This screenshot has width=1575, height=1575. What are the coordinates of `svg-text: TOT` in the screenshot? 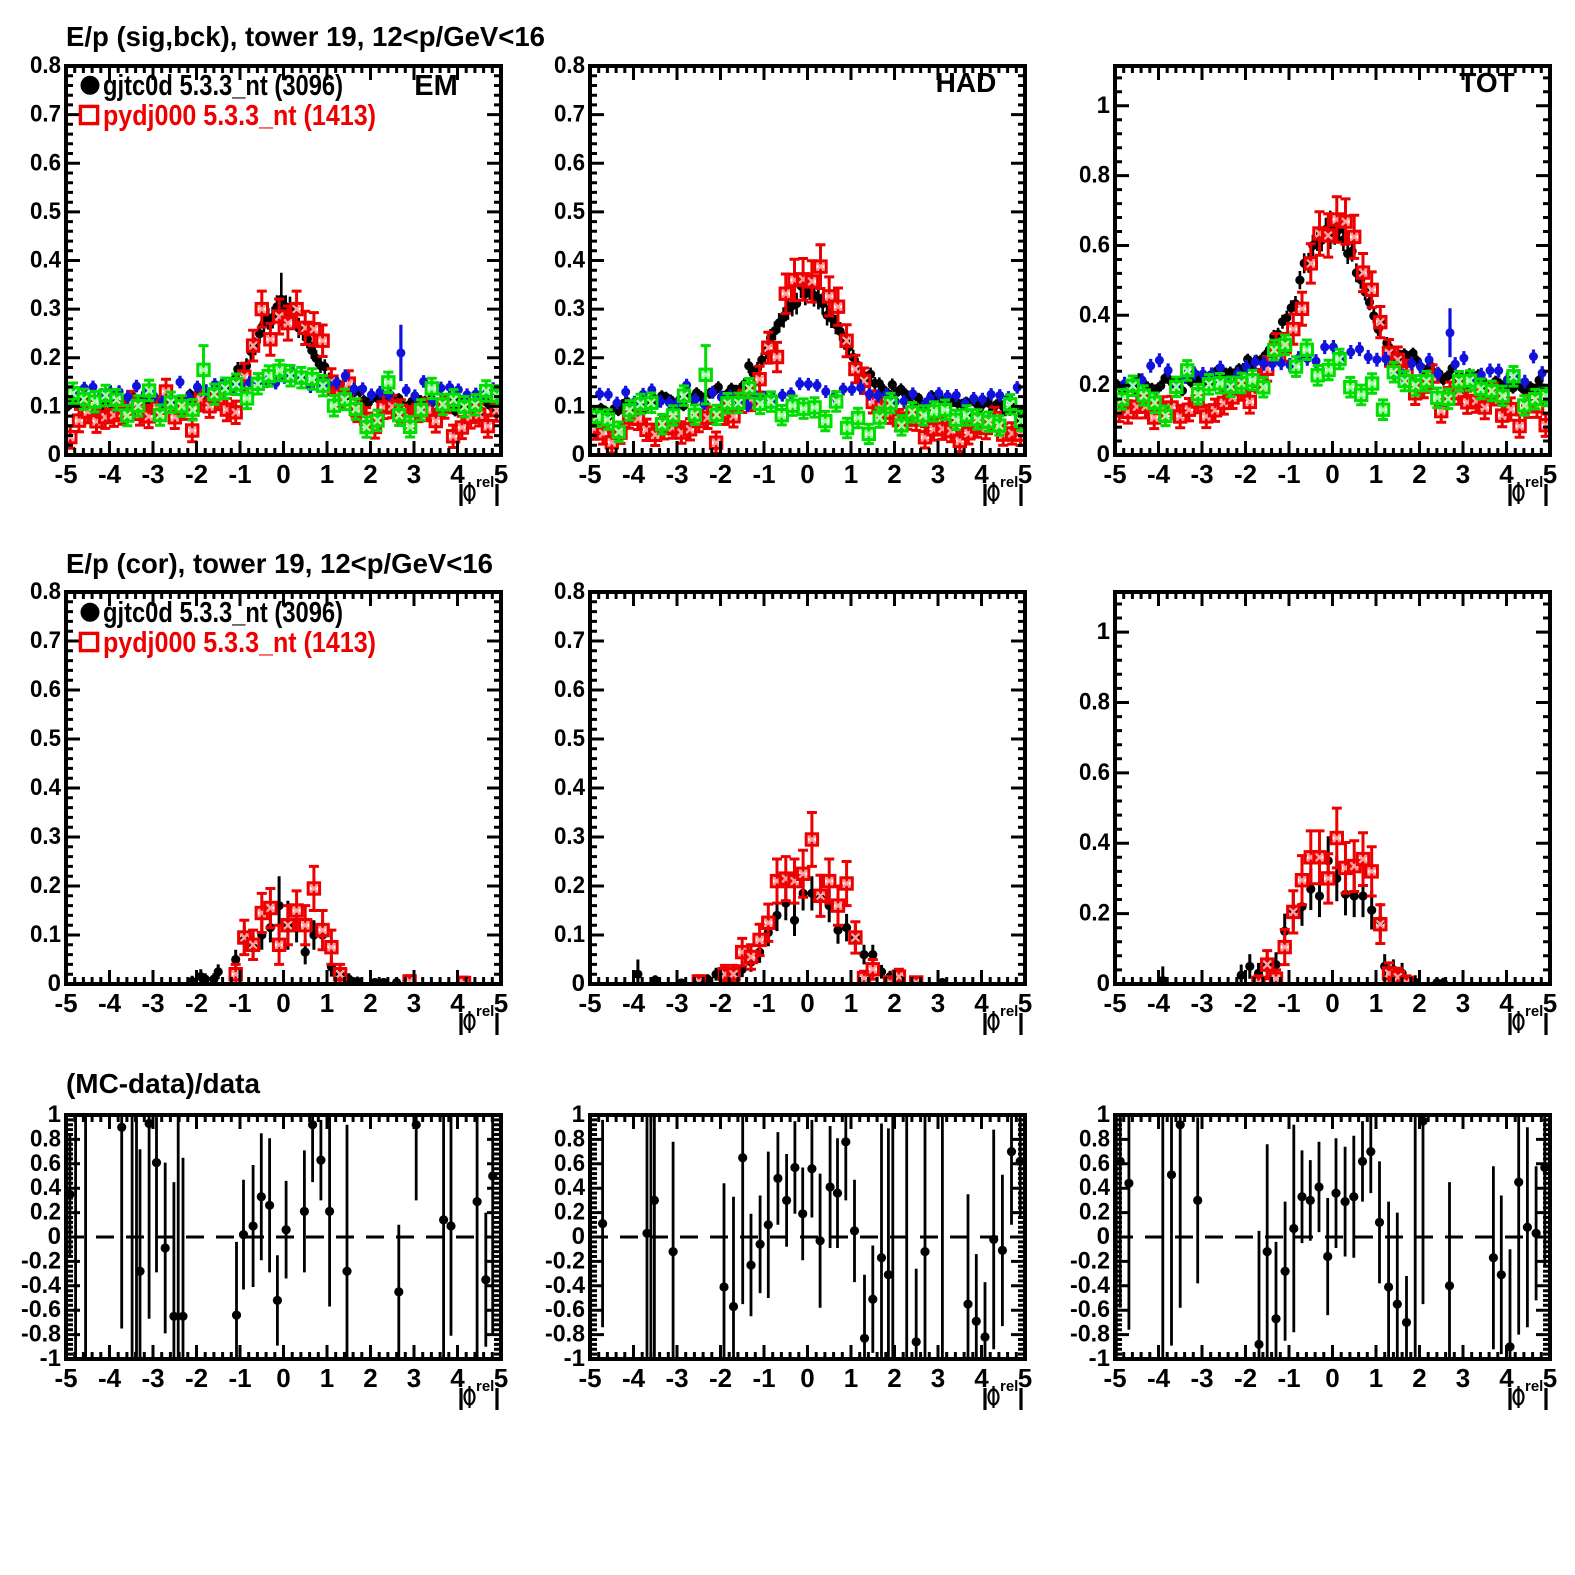 It's located at (1486, 82).